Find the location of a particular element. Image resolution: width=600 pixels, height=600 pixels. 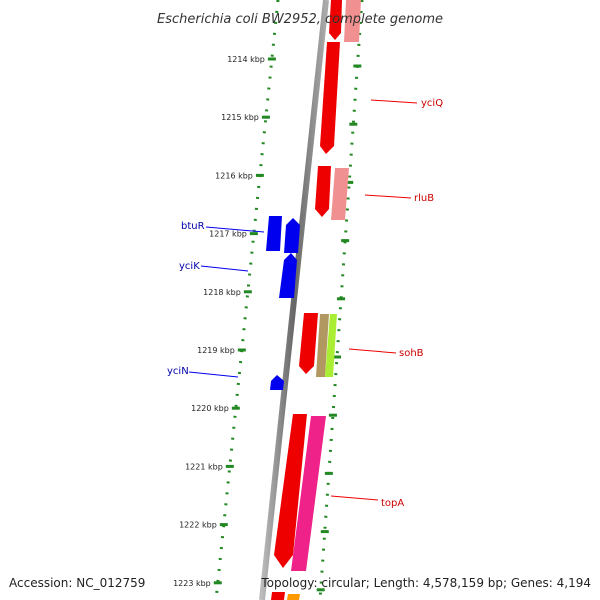

gene-arrow-btur-a is located at coordinates (274, 233).